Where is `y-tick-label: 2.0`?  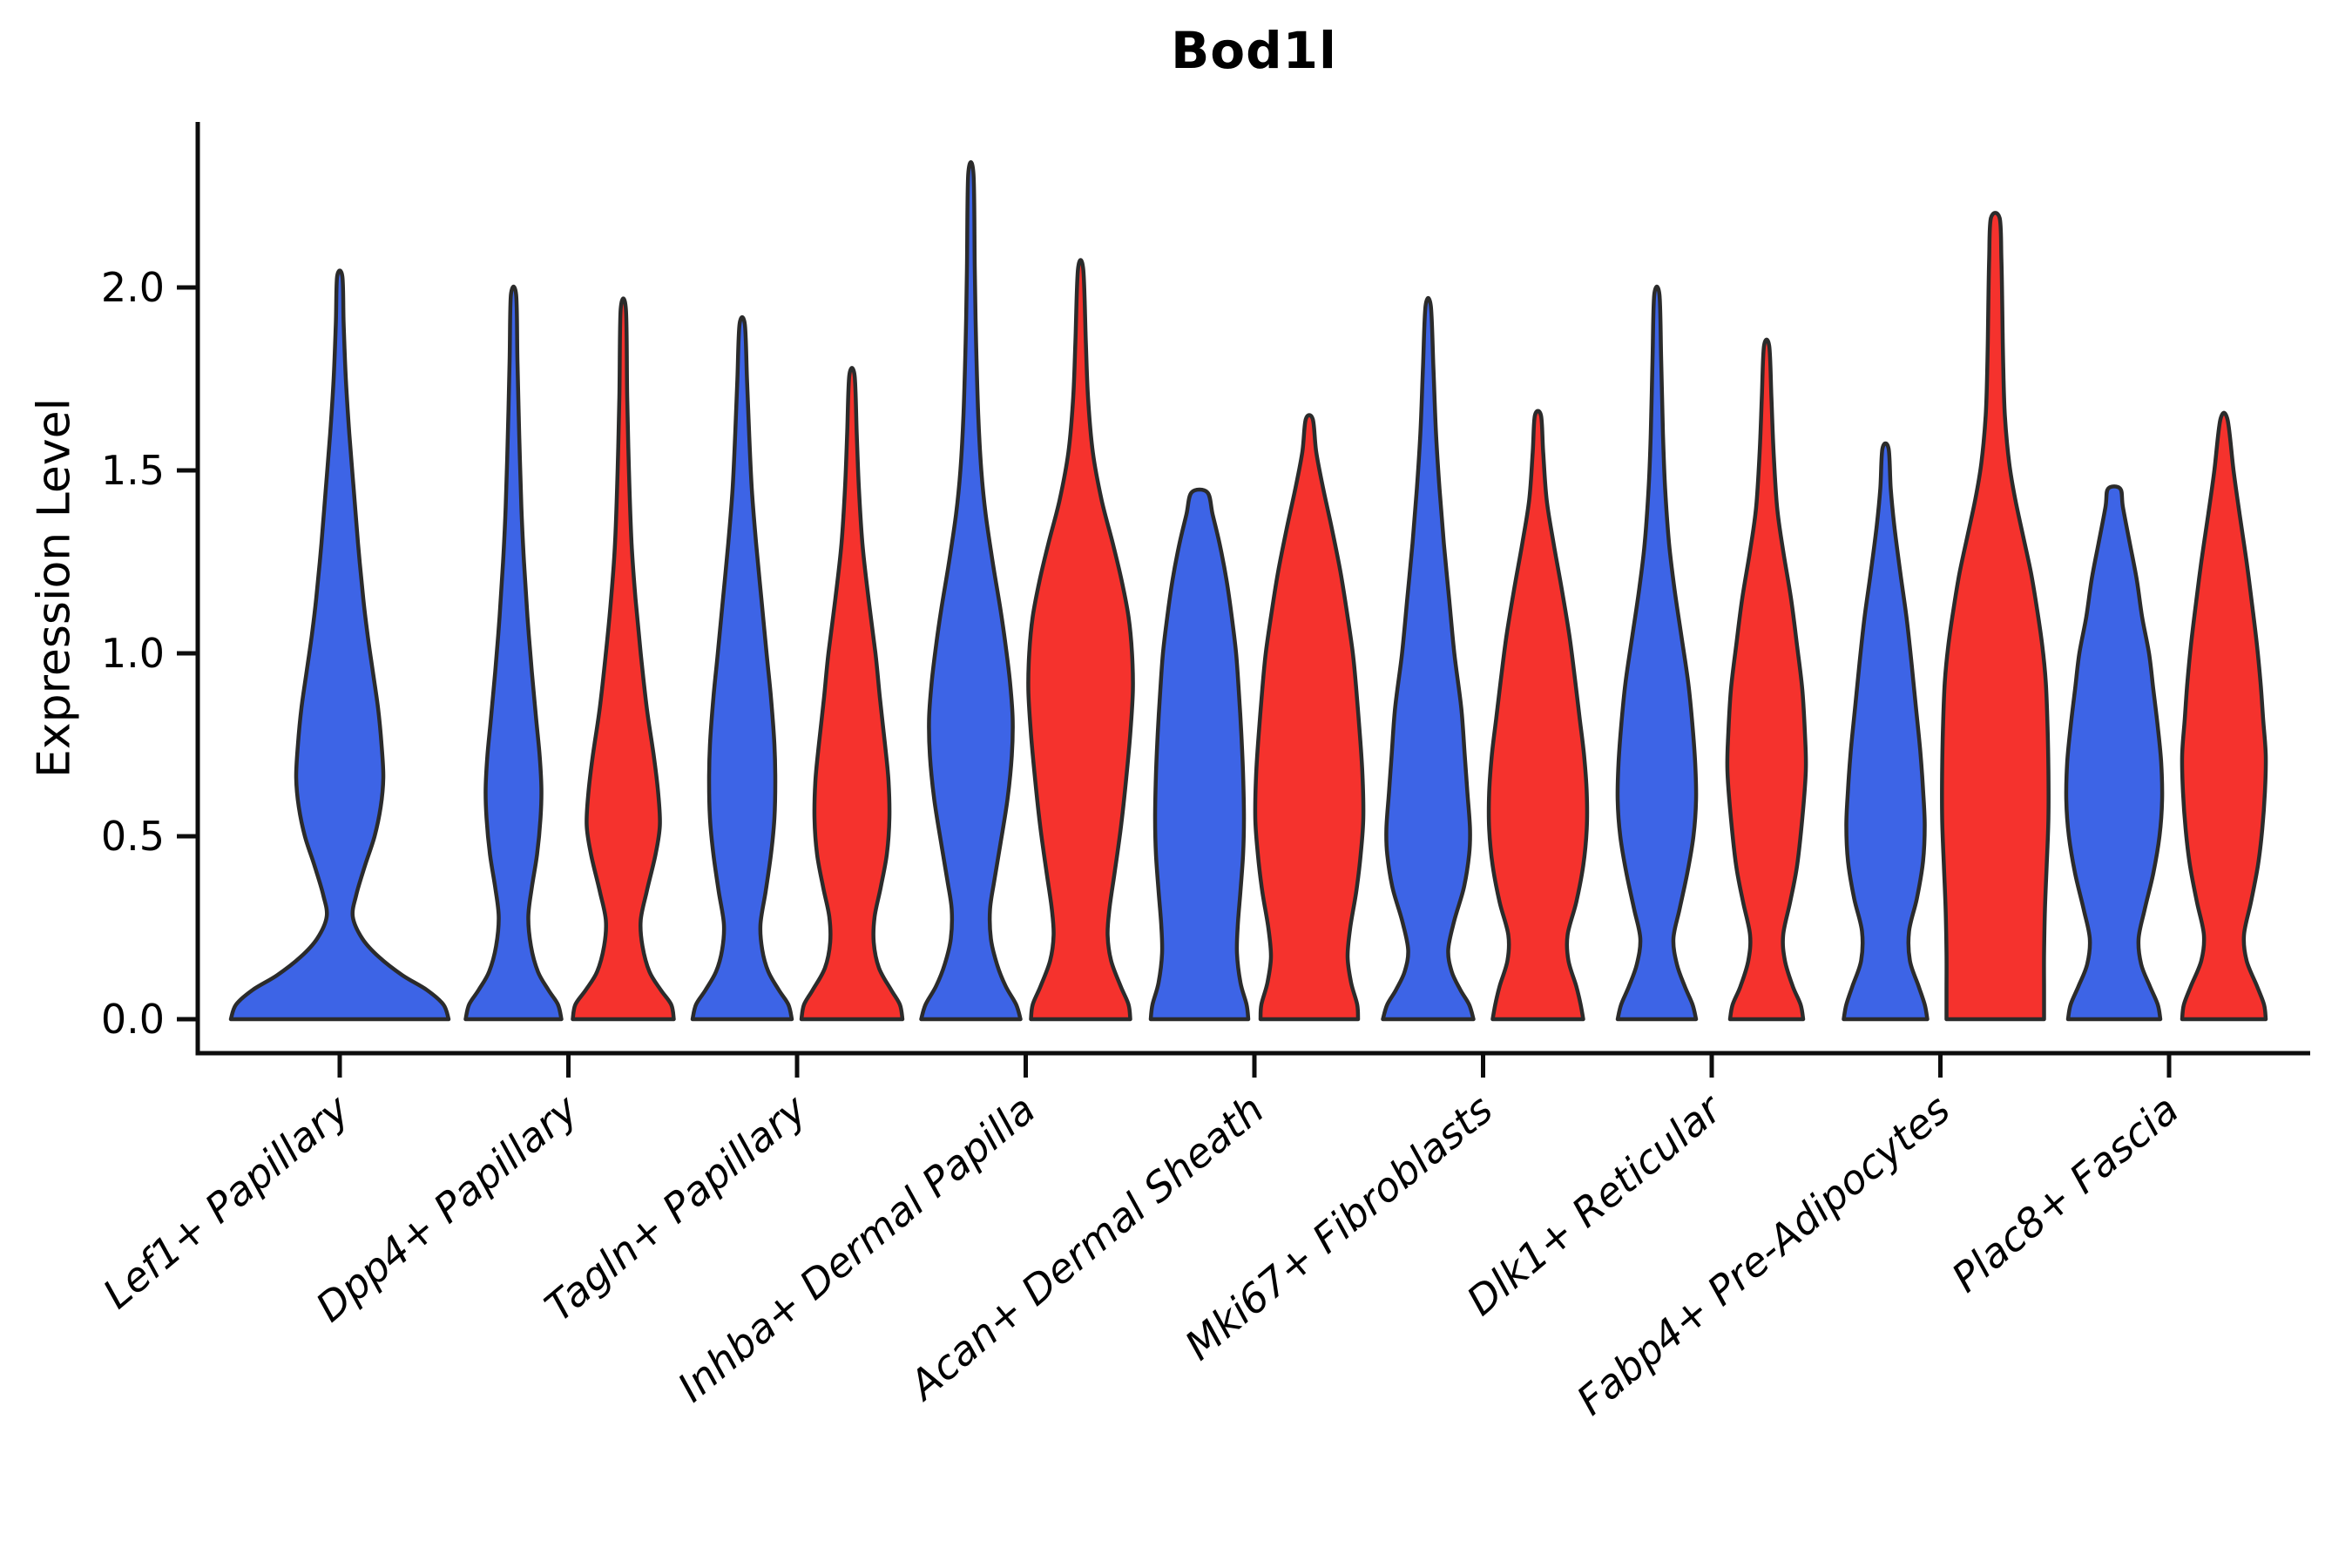 y-tick-label: 2.0 is located at coordinates (133, 287).